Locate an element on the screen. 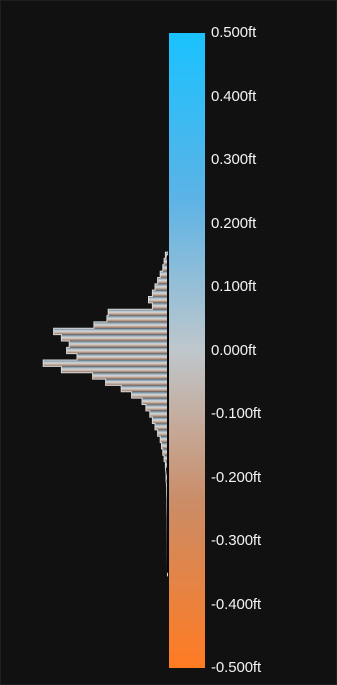  tick-label-neg-500: -0.500ft is located at coordinates (236, 667).